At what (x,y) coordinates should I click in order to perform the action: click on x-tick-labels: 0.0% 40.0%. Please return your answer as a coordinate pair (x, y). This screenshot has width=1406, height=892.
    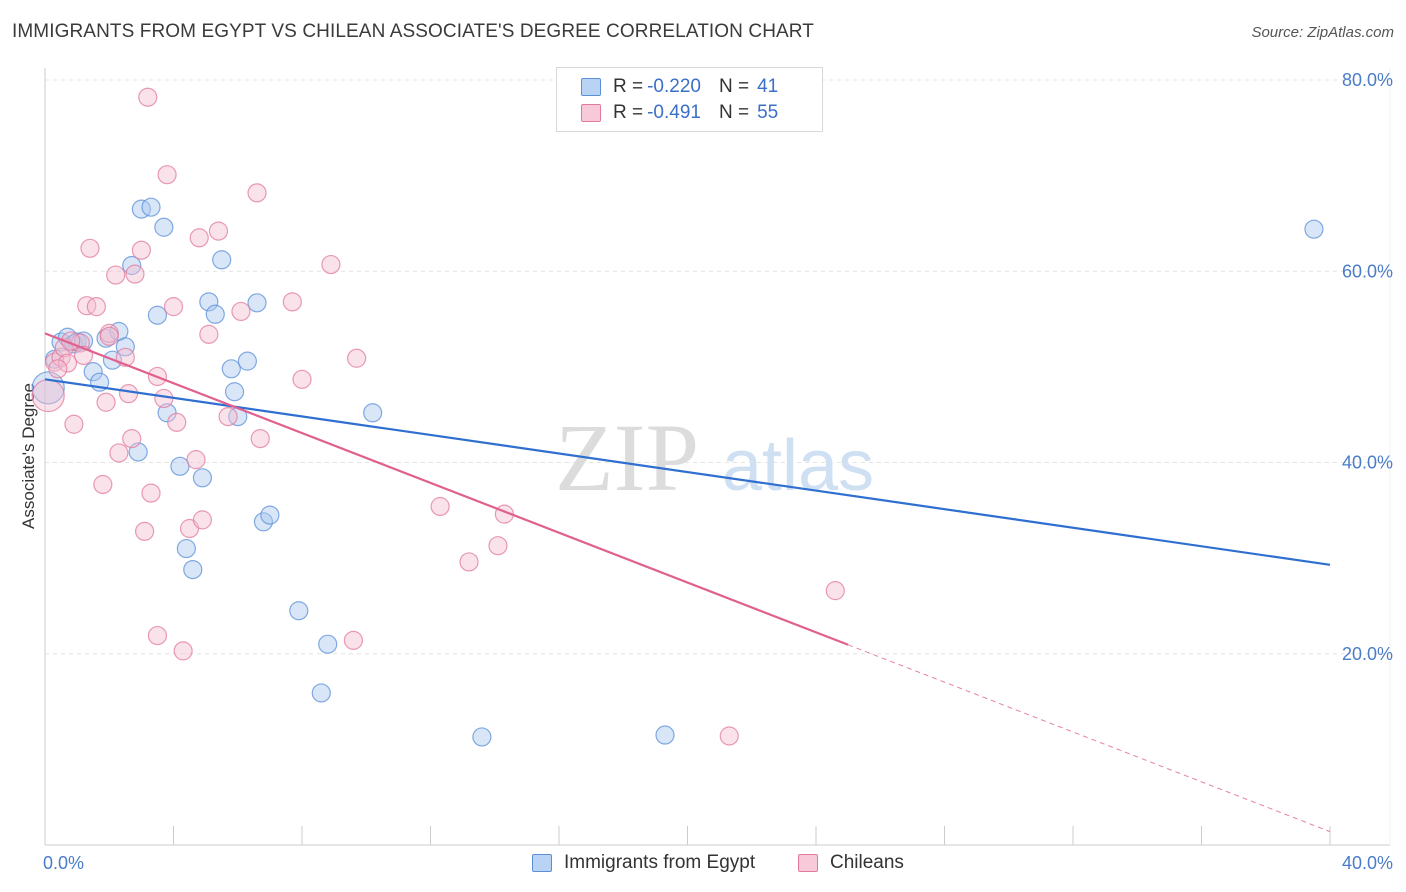
    Looking at the image, I should click on (718, 863).